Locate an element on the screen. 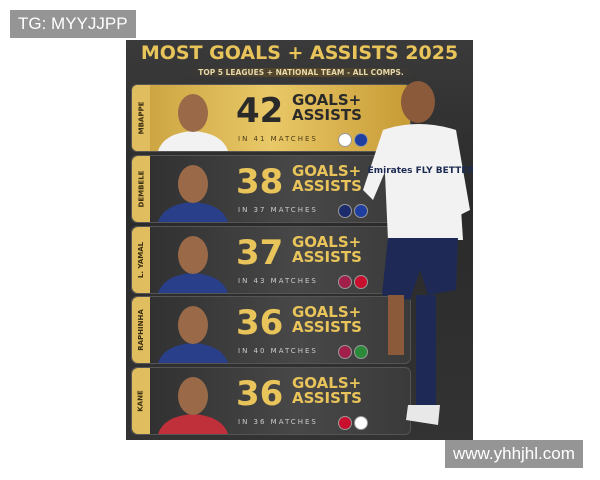 Image resolution: width=600 pixels, height=480 pixels. name-tab: L. YAMAL is located at coordinates (141, 260).